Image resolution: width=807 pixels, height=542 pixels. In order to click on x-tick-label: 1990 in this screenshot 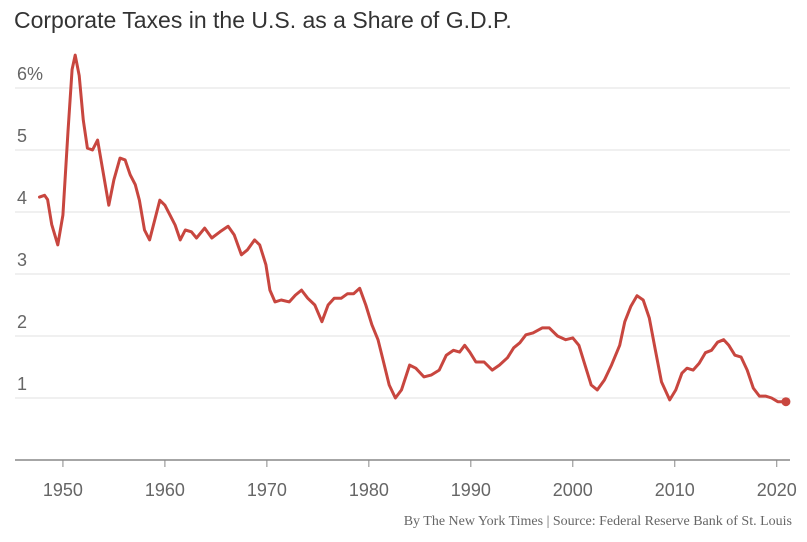, I will do `click(471, 490)`.